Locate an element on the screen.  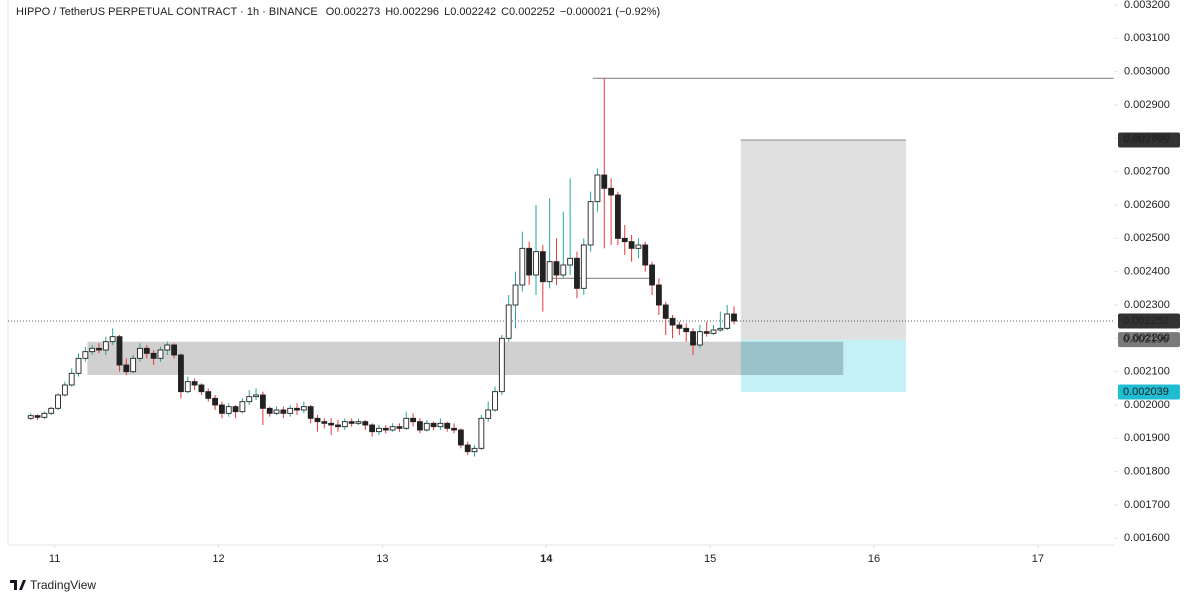
y-tick-label: 0.002800 is located at coordinates (1147, 138).